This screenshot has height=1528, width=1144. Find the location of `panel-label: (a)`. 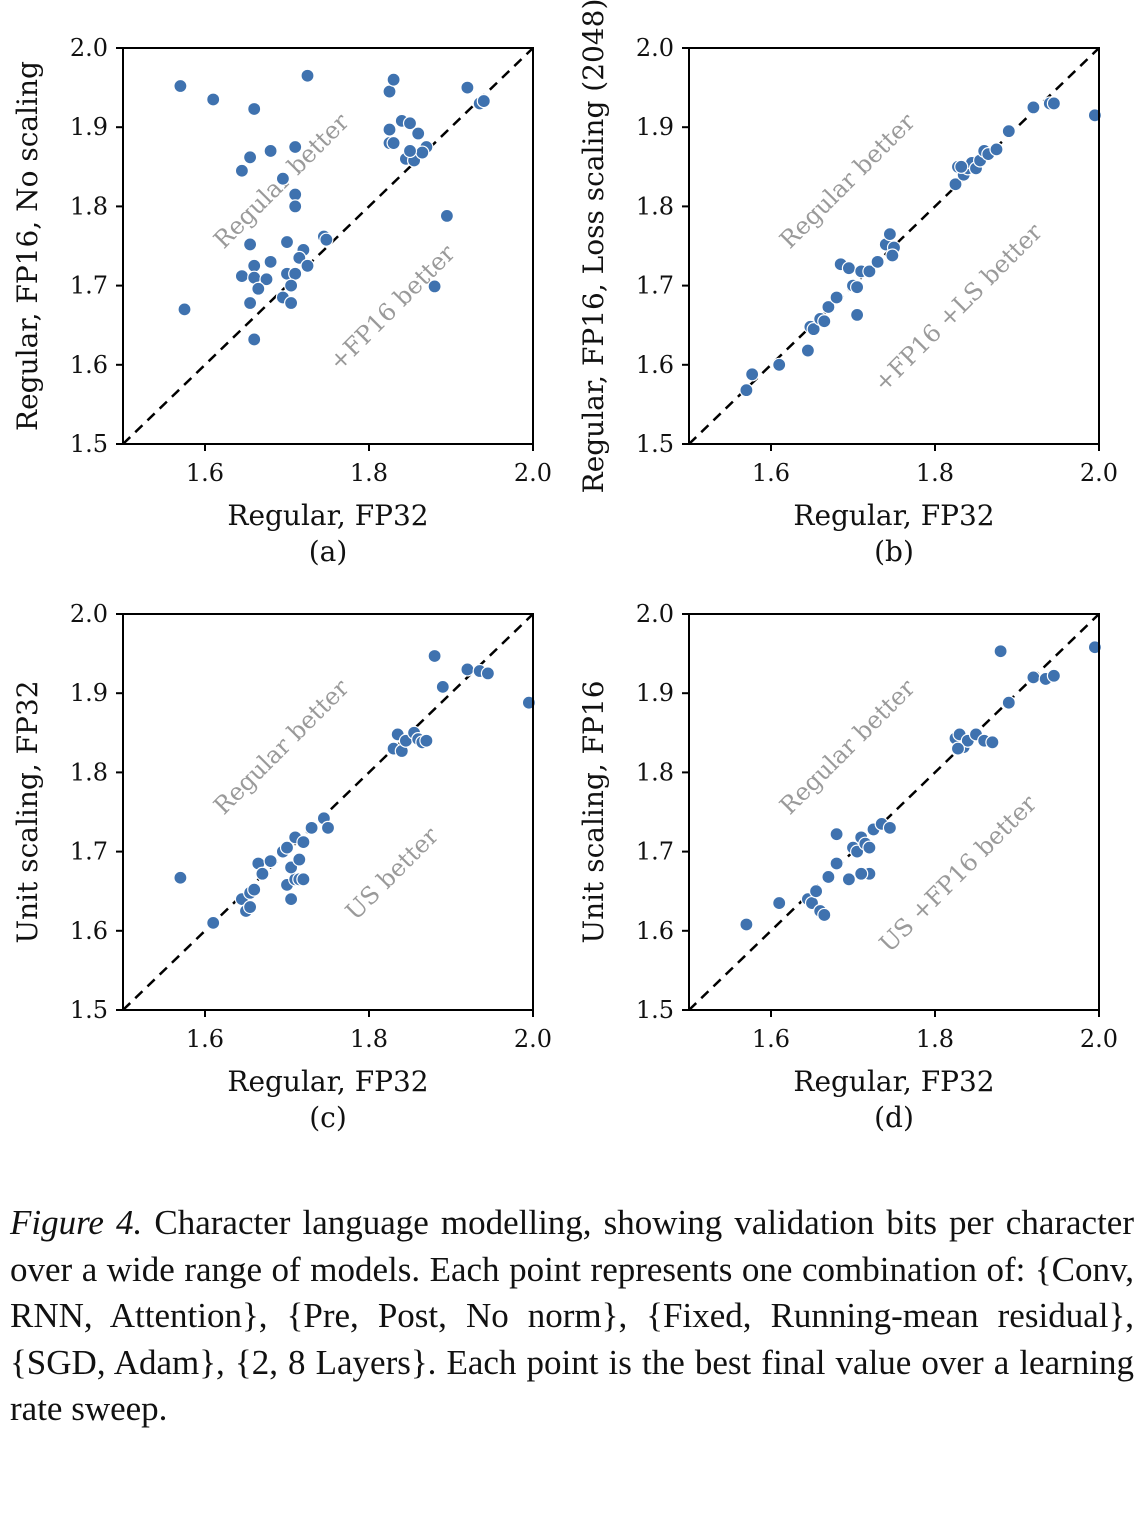

panel-label: (a) is located at coordinates (328, 551).